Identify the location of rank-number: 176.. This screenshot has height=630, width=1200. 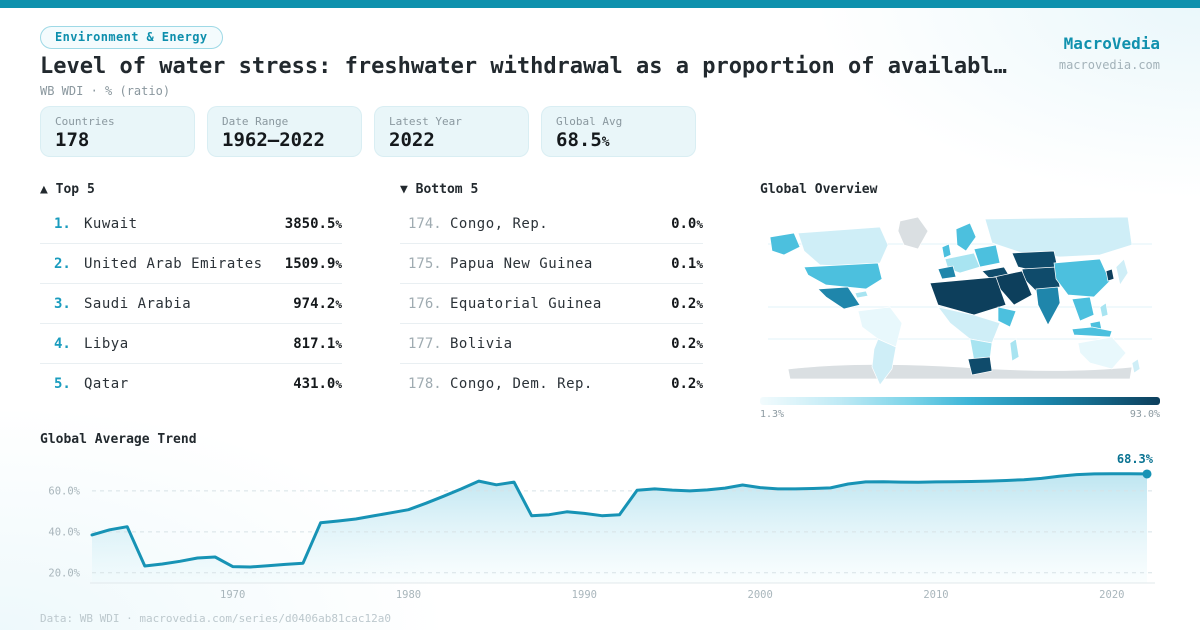
(425, 303).